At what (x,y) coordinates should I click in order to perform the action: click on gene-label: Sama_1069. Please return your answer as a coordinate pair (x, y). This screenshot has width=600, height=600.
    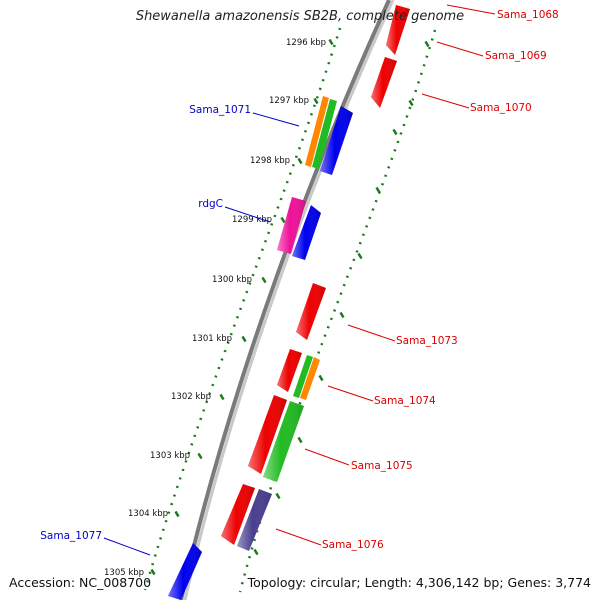
    Looking at the image, I should click on (516, 56).